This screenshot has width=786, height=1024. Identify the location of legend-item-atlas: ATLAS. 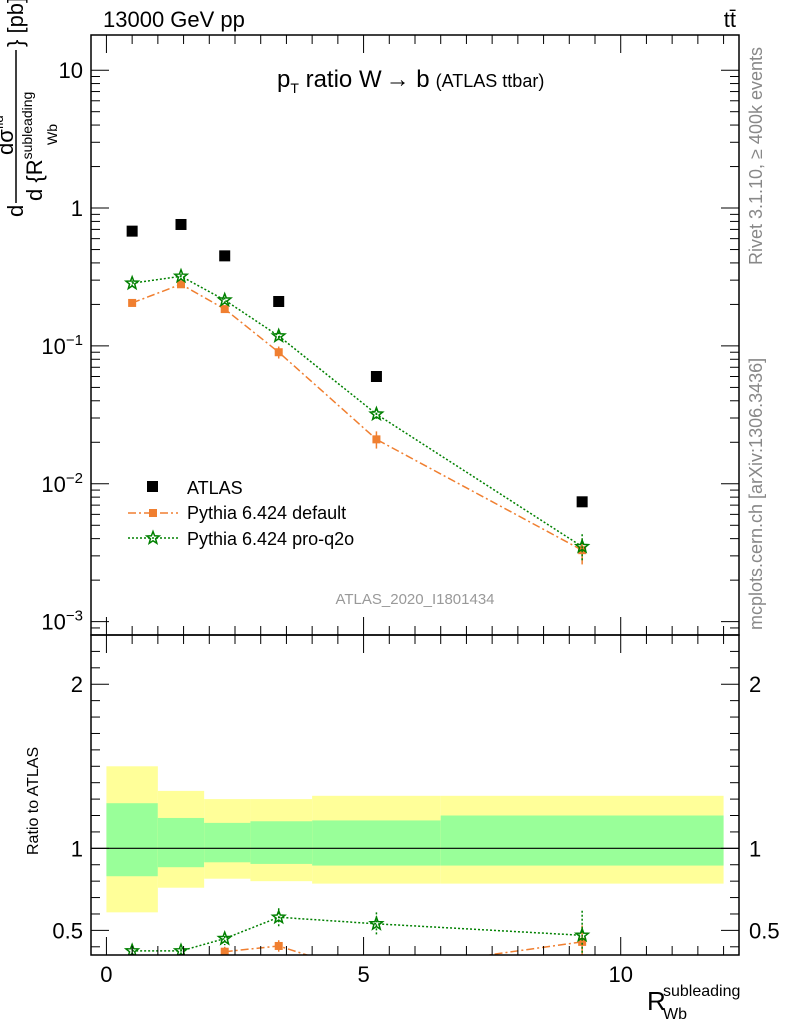
(195, 488).